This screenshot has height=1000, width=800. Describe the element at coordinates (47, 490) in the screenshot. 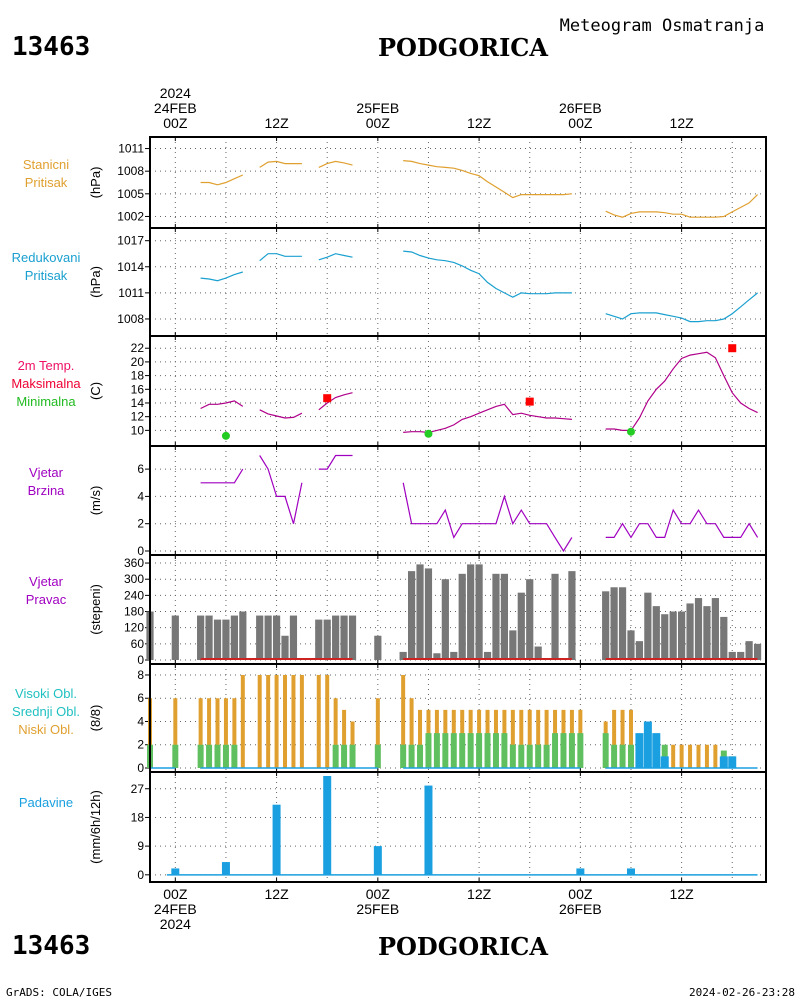

I see `panel-label: Brzina` at that location.